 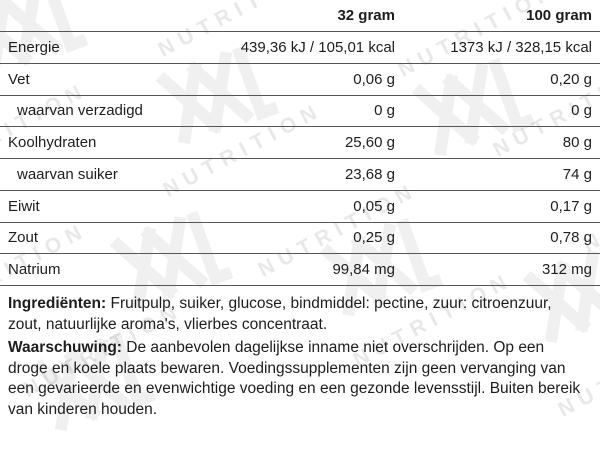 What do you see at coordinates (363, 270) in the screenshot?
I see `nutrient-value-32g: 99,84 mg` at bounding box center [363, 270].